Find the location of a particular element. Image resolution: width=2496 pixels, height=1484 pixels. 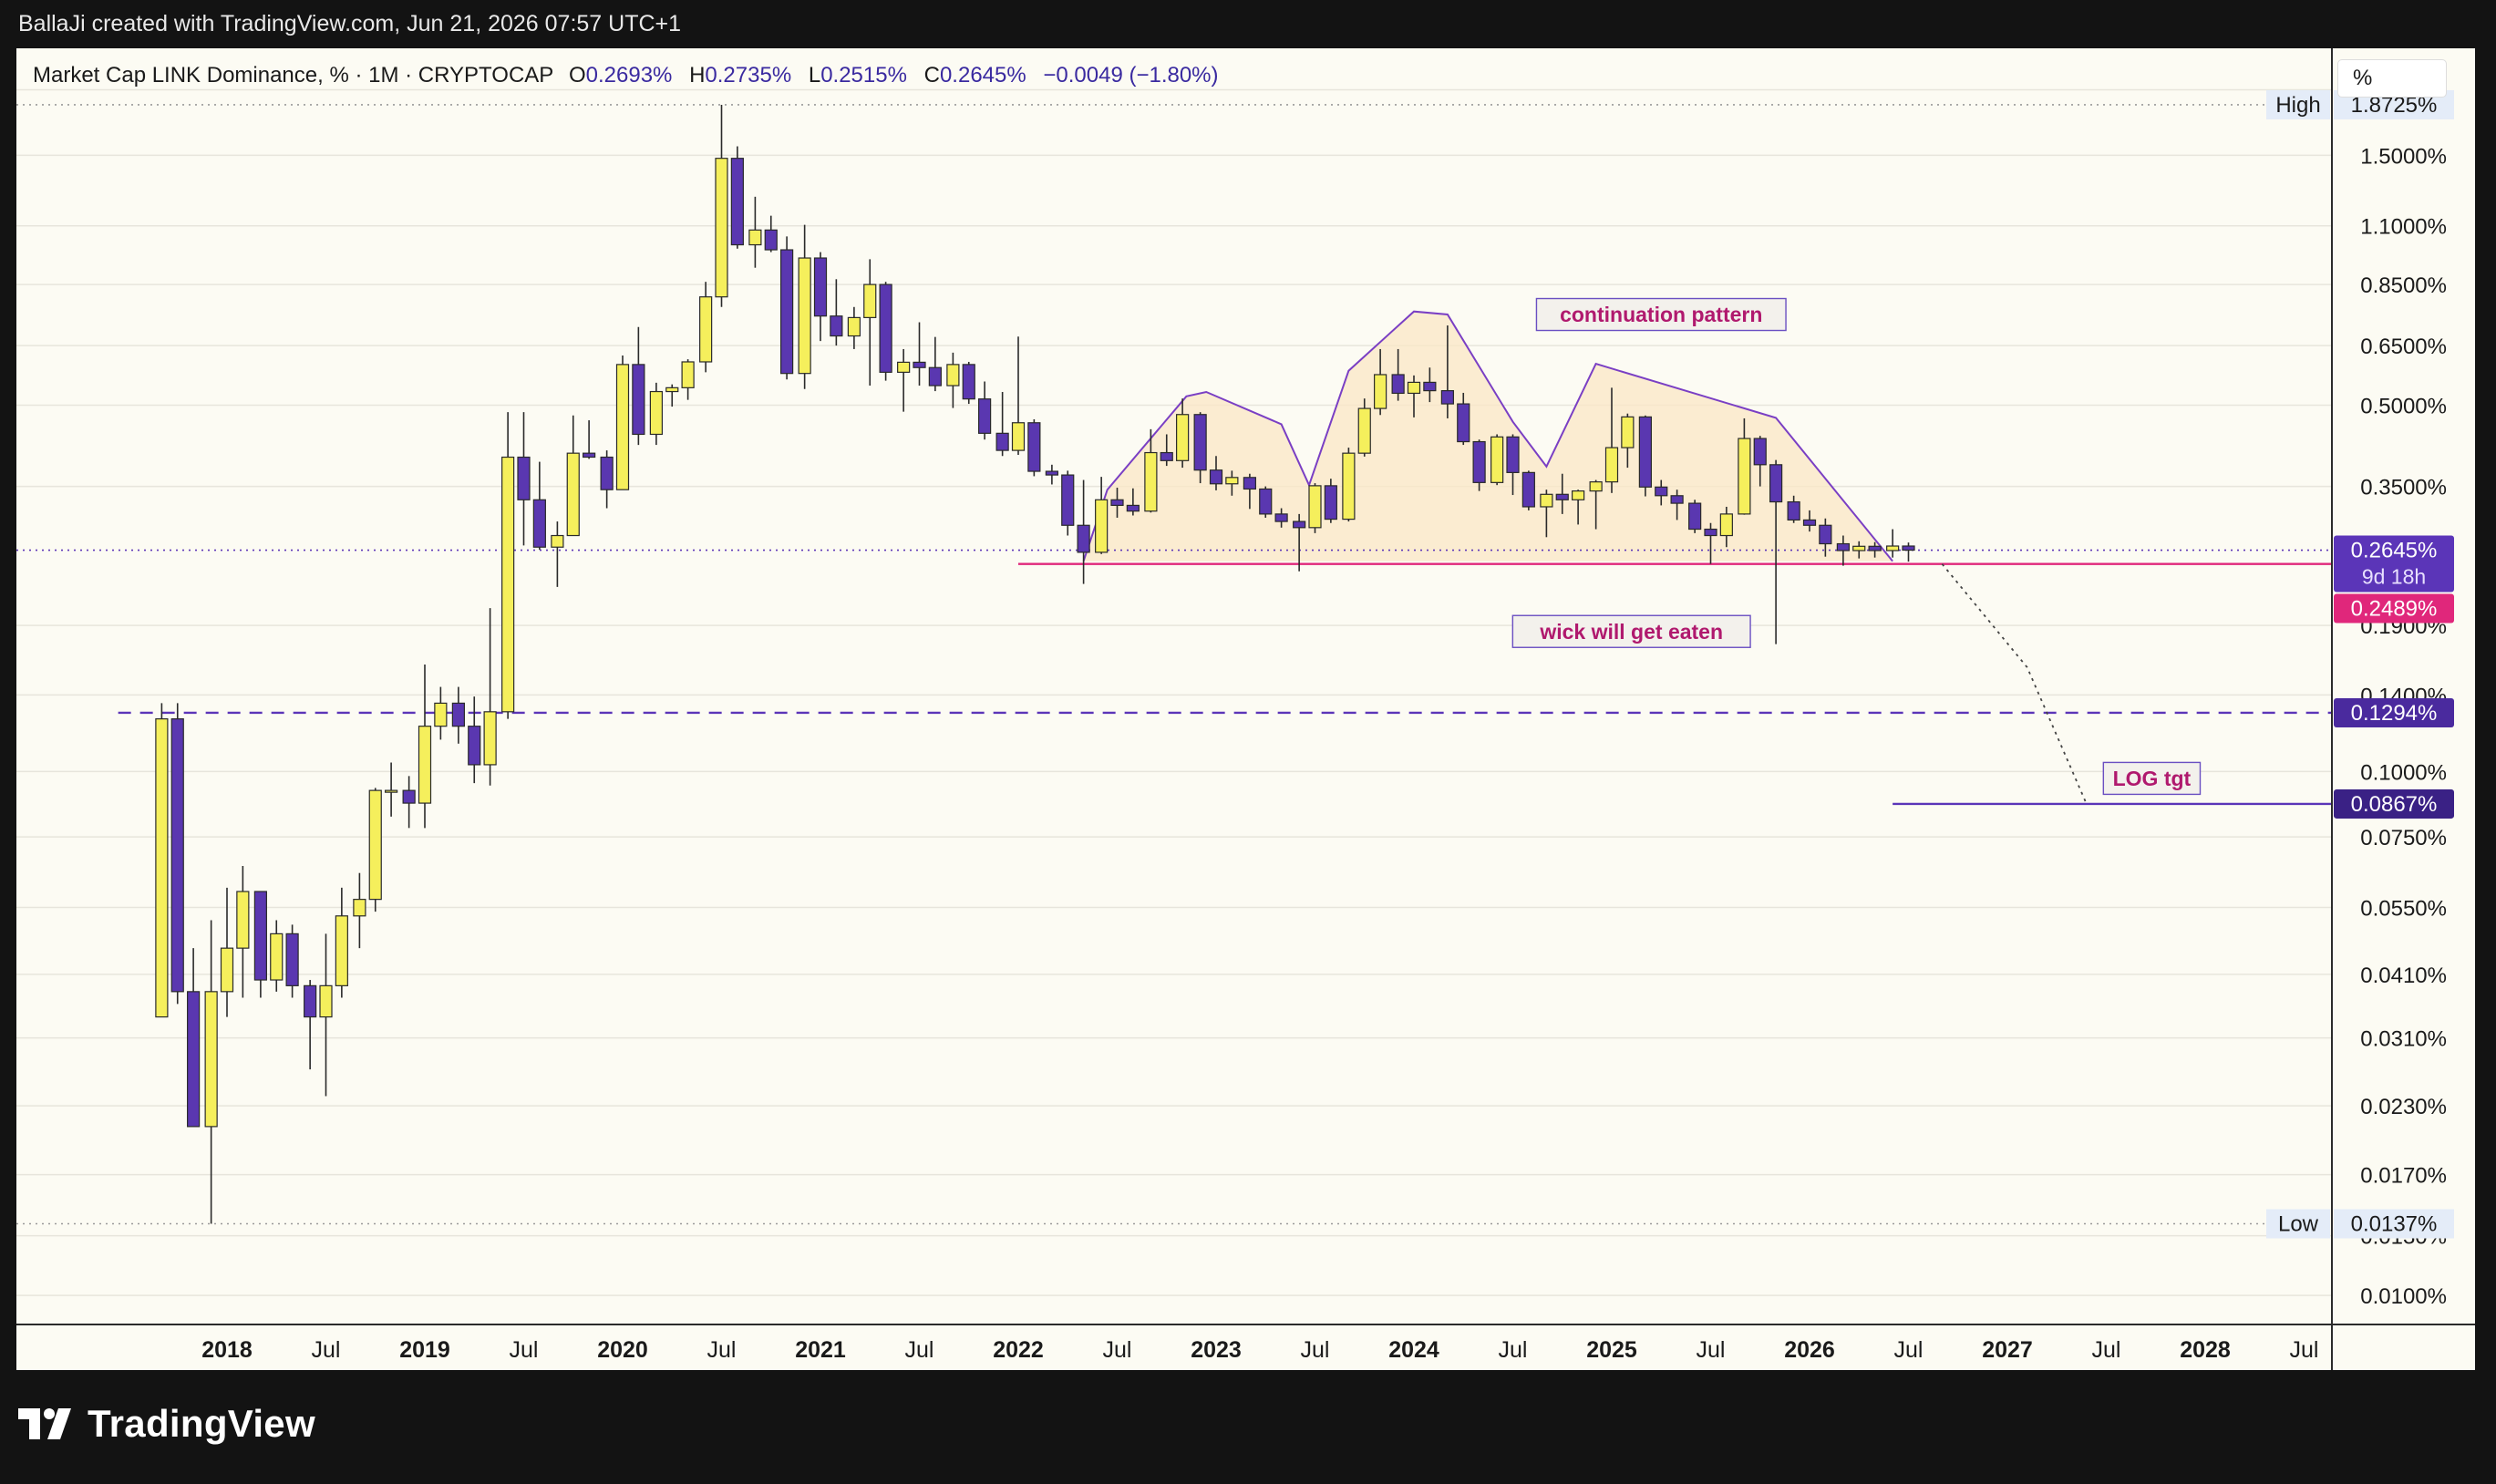

low-value: 0.2515% is located at coordinates (863, 75).